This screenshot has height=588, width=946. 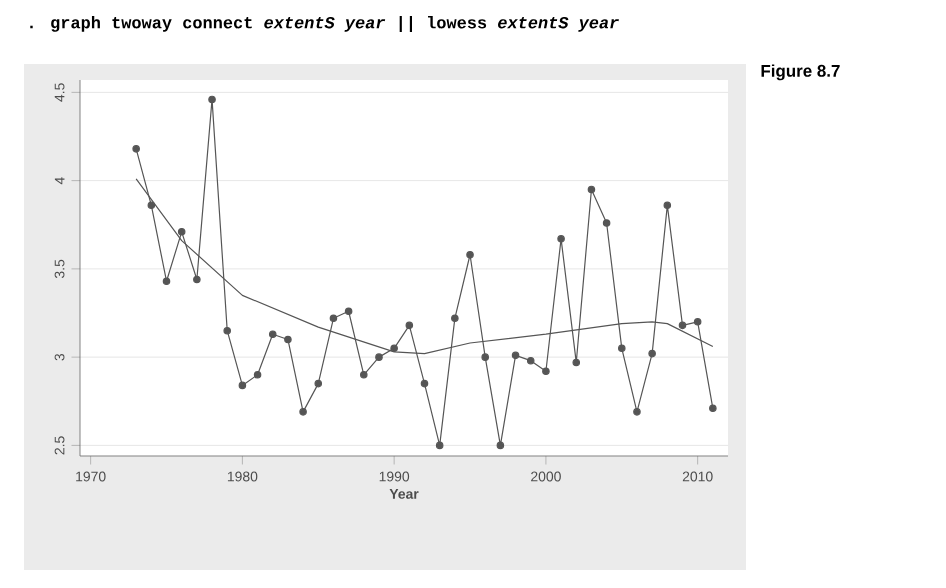 What do you see at coordinates (800, 72) in the screenshot?
I see `caption: Figure 8.7` at bounding box center [800, 72].